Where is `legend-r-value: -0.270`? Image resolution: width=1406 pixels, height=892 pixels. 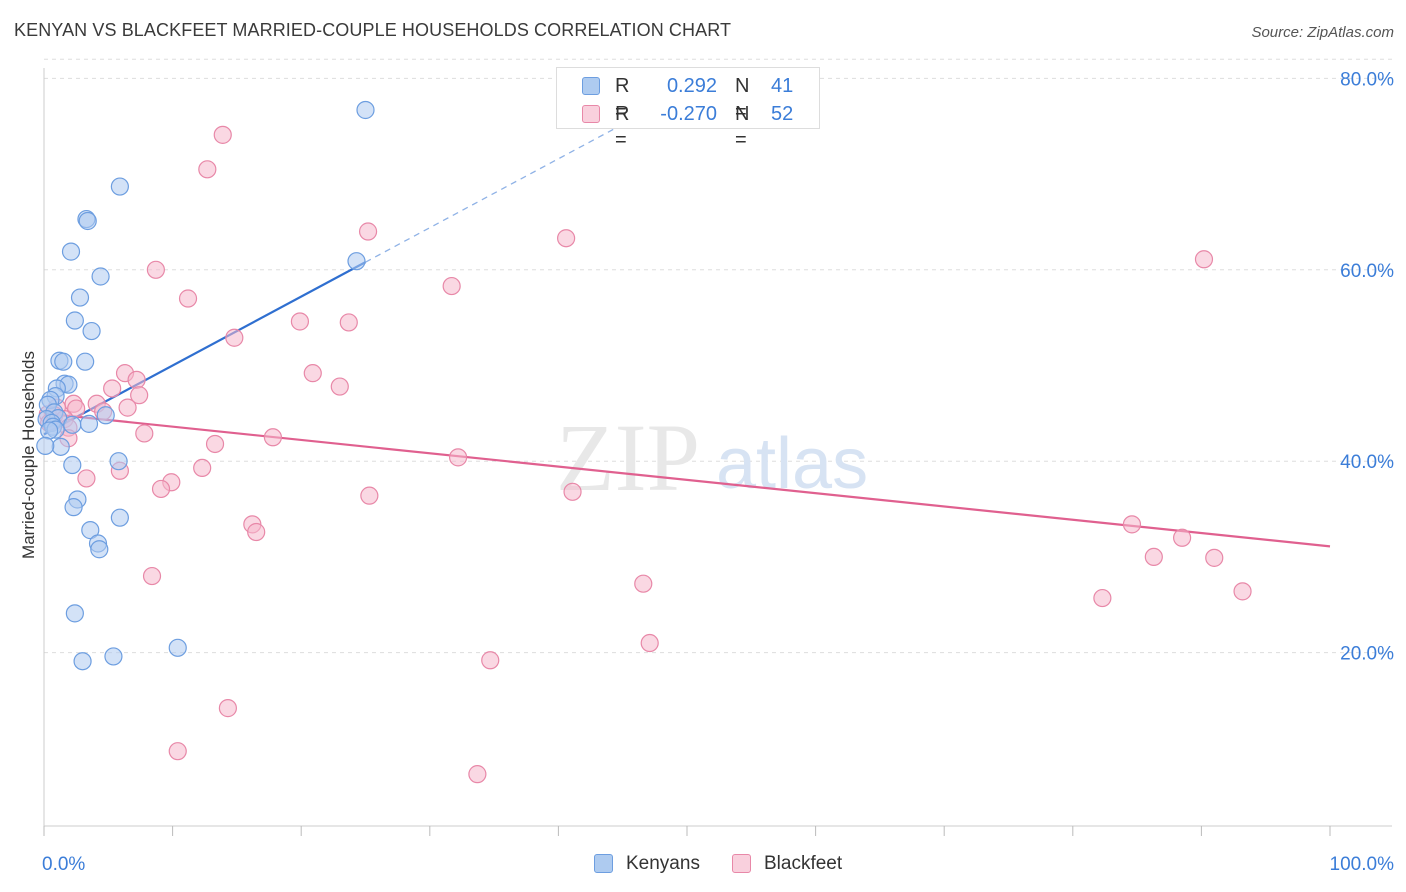 legend-r-value: -0.270 is located at coordinates (688, 114).